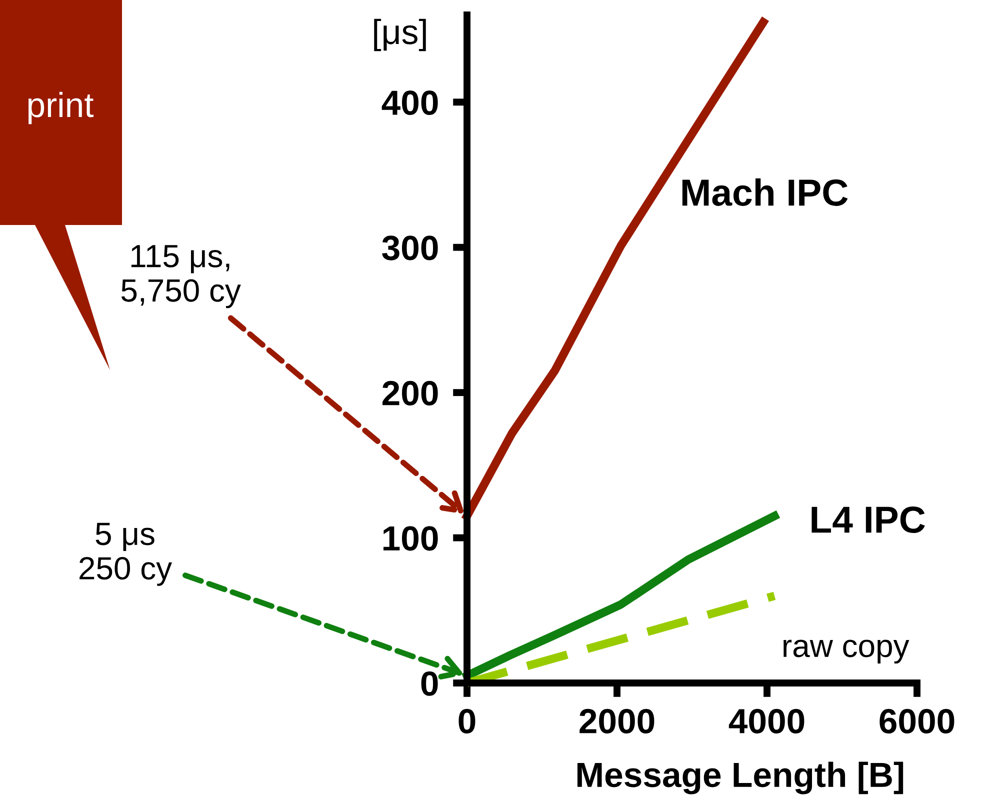  What do you see at coordinates (410, 248) in the screenshot?
I see `y-tick-label: 300` at bounding box center [410, 248].